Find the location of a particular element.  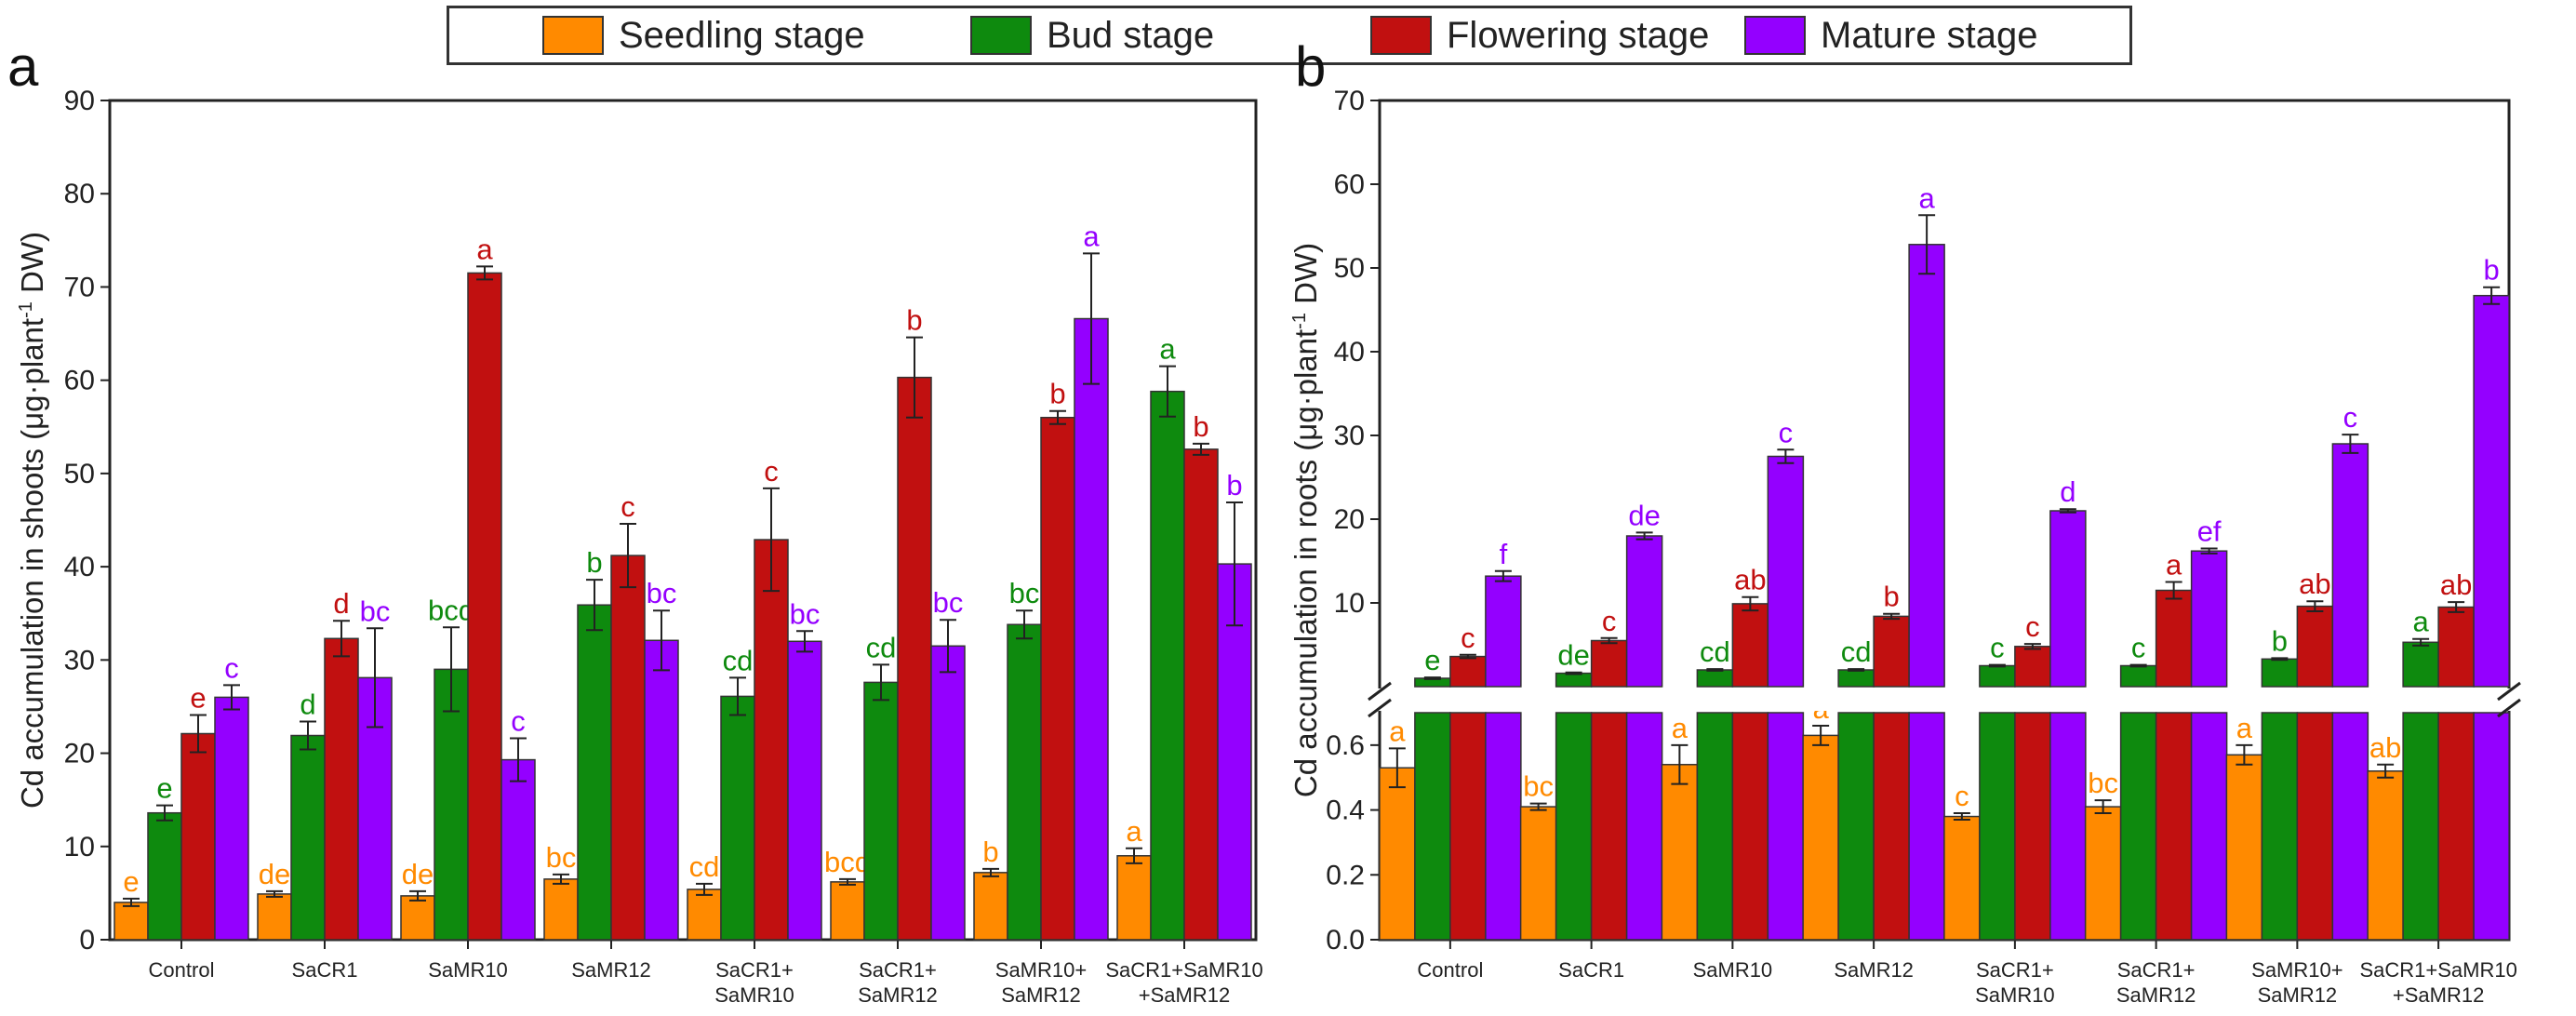

y-tick-label-a: 0 is located at coordinates (87, 941).